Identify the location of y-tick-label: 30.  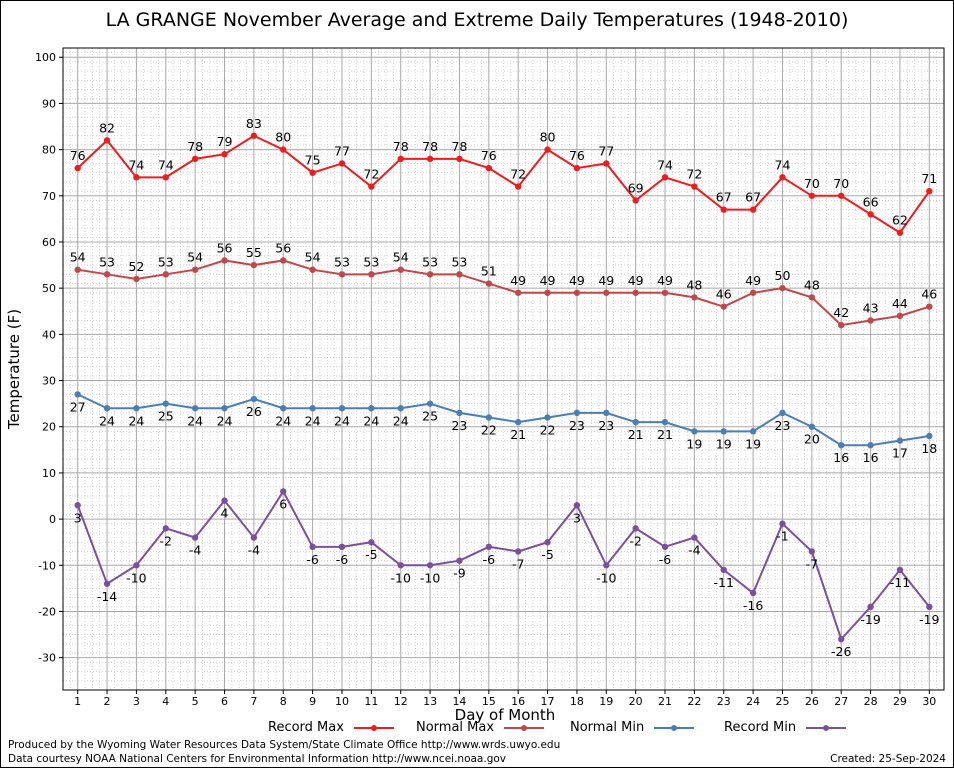
(49, 381).